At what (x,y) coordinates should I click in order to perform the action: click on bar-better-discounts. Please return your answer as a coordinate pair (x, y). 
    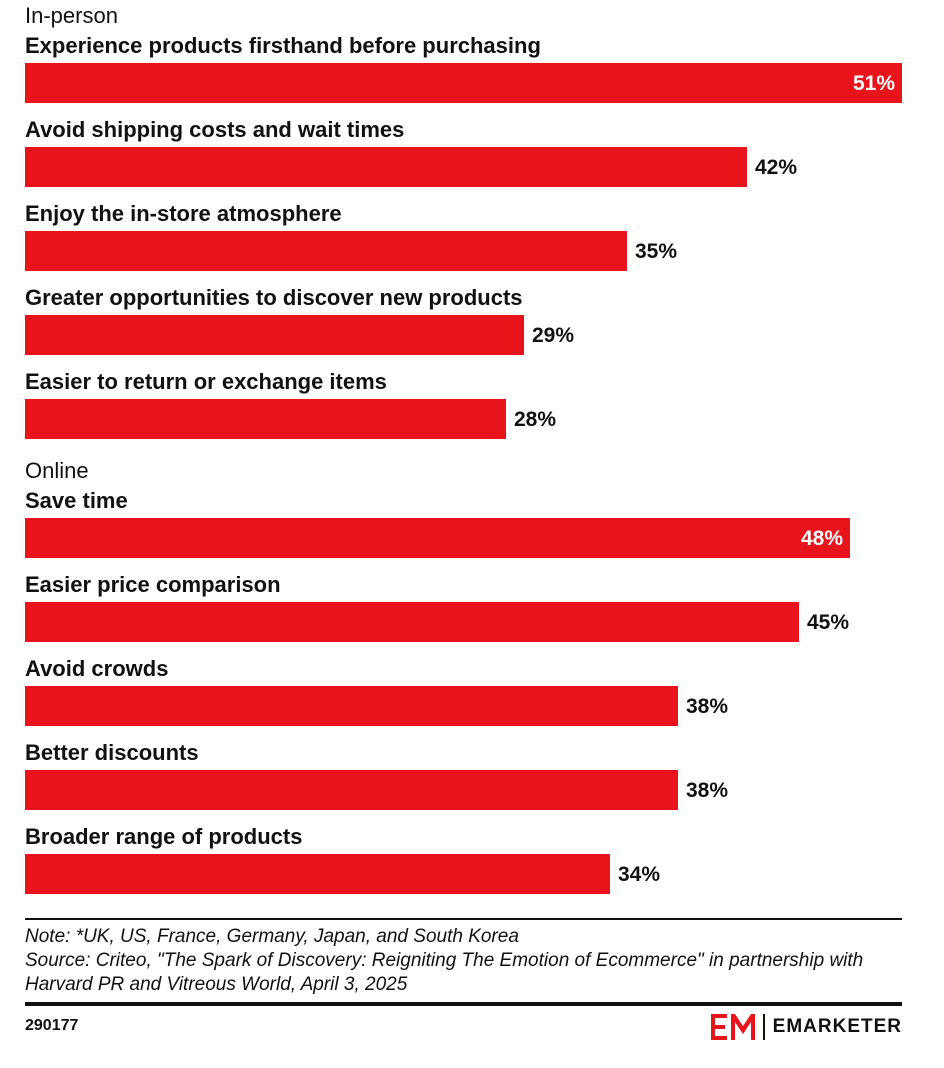
    Looking at the image, I should click on (351, 790).